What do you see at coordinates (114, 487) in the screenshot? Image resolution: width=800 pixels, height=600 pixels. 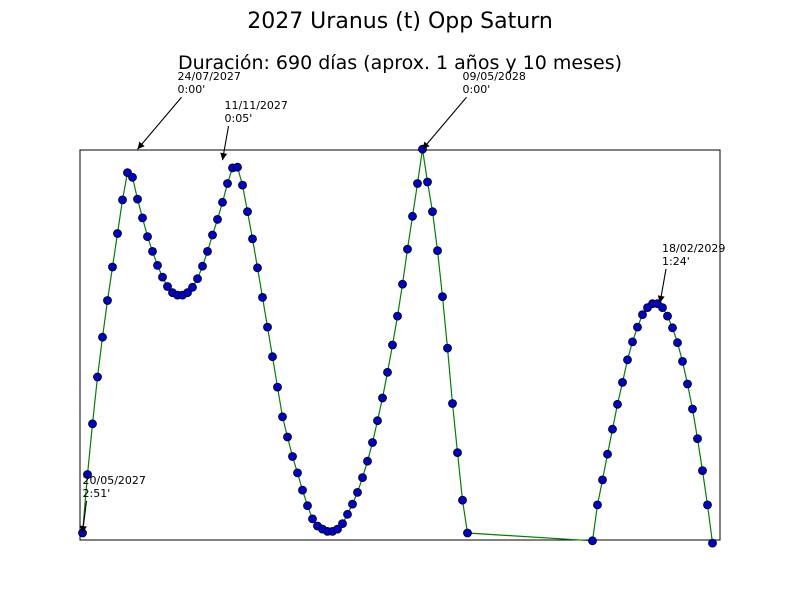 I see `annotation-label: 20/05/2027 2:51'` at bounding box center [114, 487].